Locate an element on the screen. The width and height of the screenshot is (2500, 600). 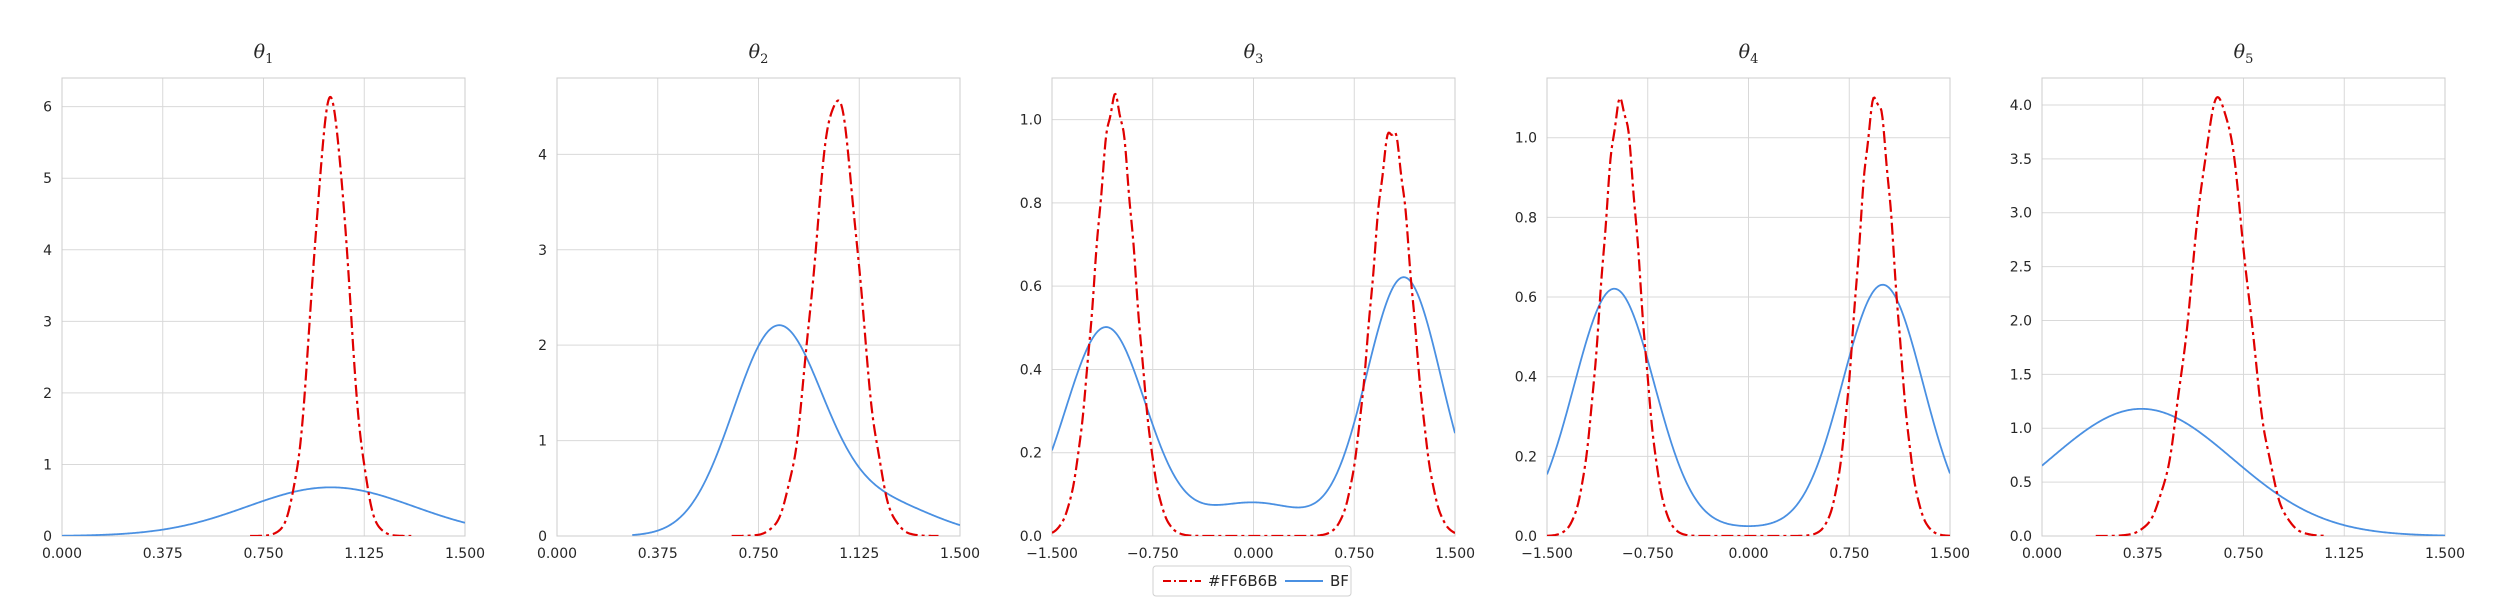
legend: #FF6B6B BF is located at coordinates (1252, 581).